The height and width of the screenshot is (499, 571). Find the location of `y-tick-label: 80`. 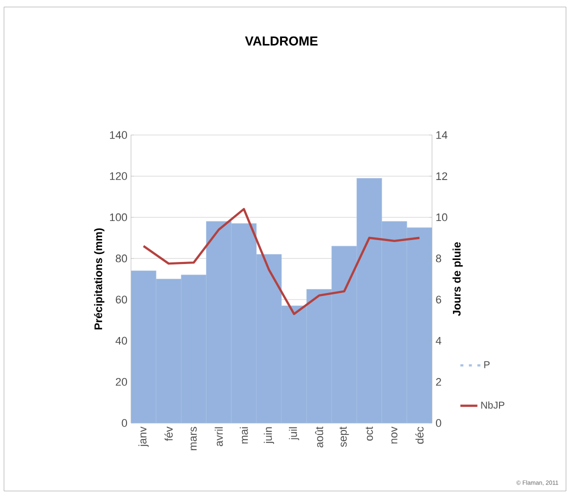

y-tick-label: 80 is located at coordinates (122, 258).